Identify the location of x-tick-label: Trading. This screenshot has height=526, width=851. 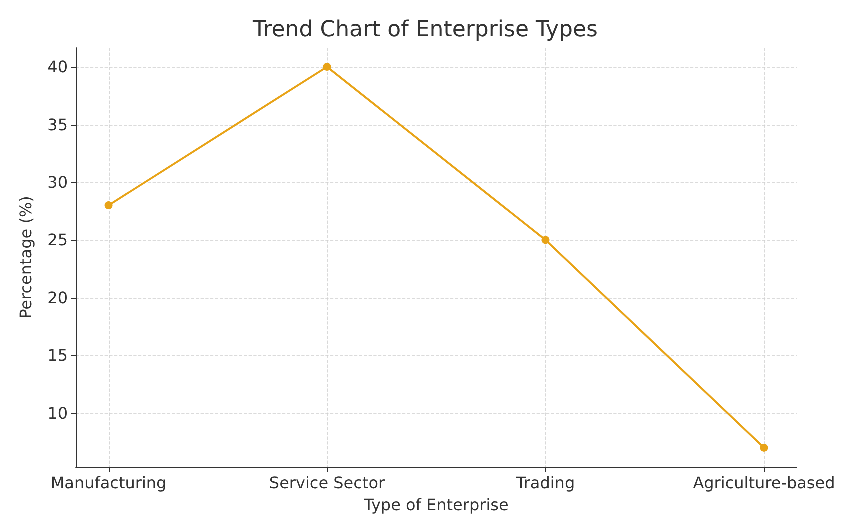
(545, 483).